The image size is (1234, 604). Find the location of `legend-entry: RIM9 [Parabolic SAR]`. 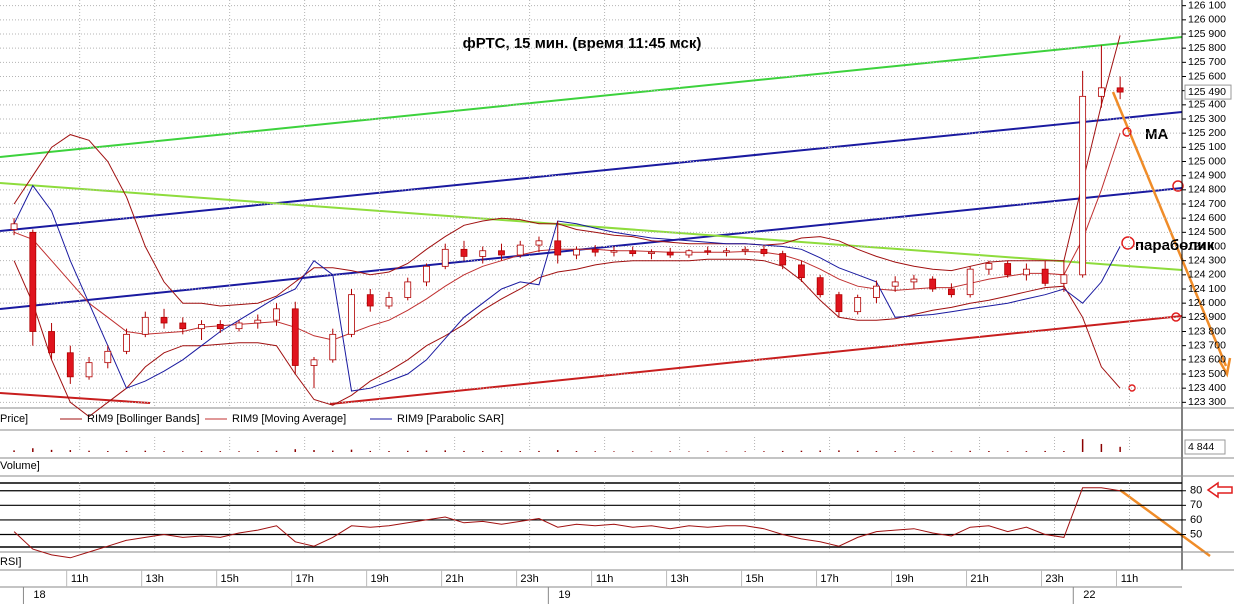

legend-entry: RIM9 [Parabolic SAR] is located at coordinates (450, 419).